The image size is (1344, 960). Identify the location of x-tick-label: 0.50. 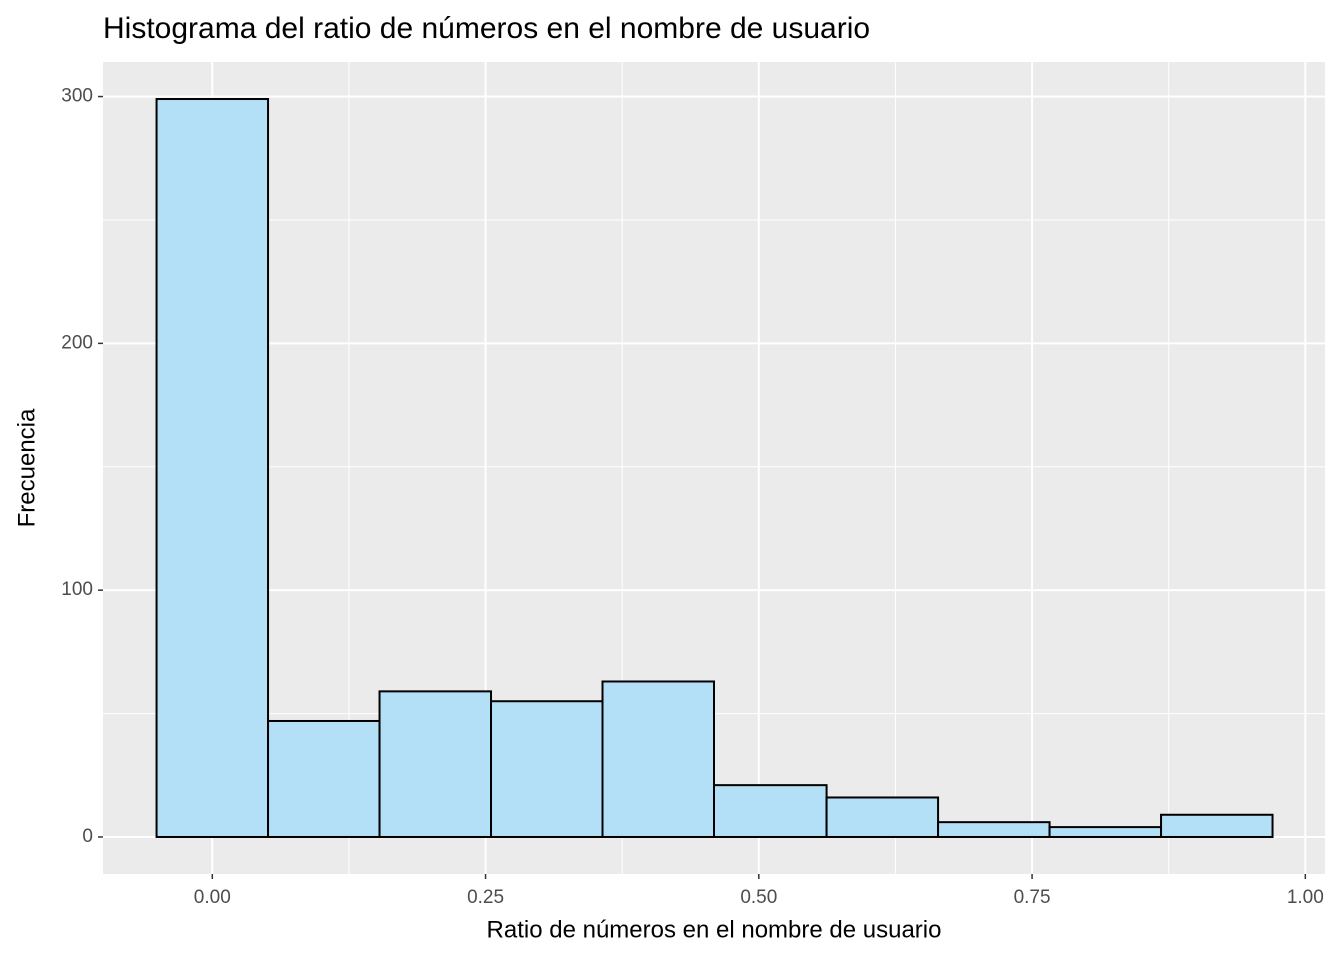
(758, 897).